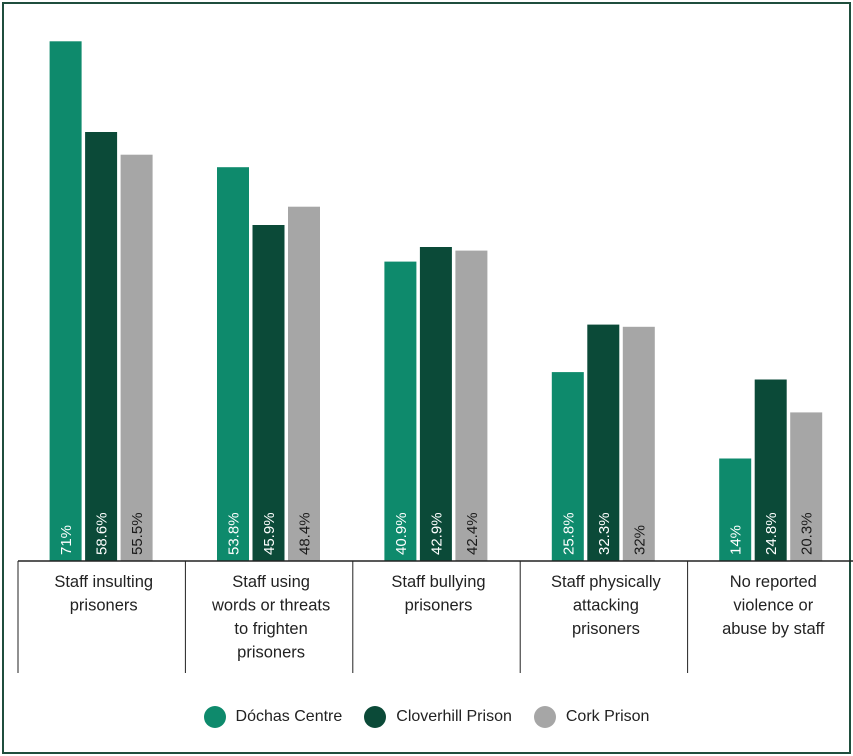 This screenshot has width=853, height=756. I want to click on bar-value-label-cork-4: 20.3%, so click(807, 533).